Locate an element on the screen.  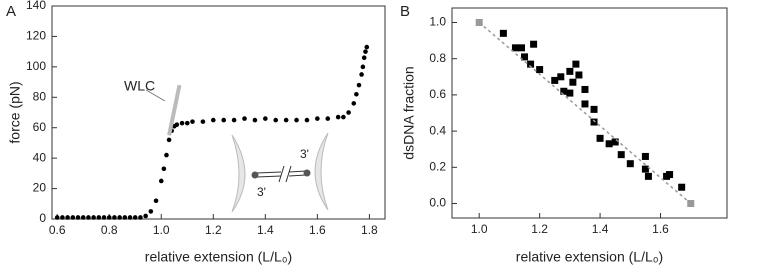
y-tick-label: 140 is located at coordinates (36, 6).